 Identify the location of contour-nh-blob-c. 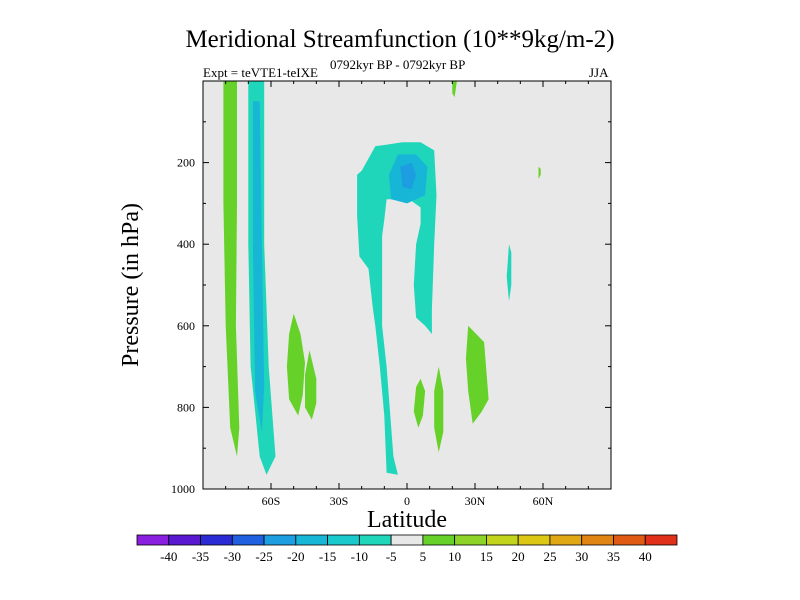
(477, 374).